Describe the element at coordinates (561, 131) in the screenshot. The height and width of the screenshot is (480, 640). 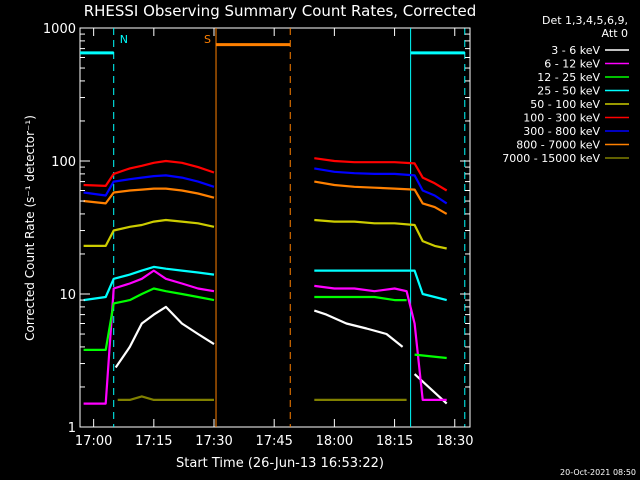
I see `legend-label: 300 - 800 keV` at that location.